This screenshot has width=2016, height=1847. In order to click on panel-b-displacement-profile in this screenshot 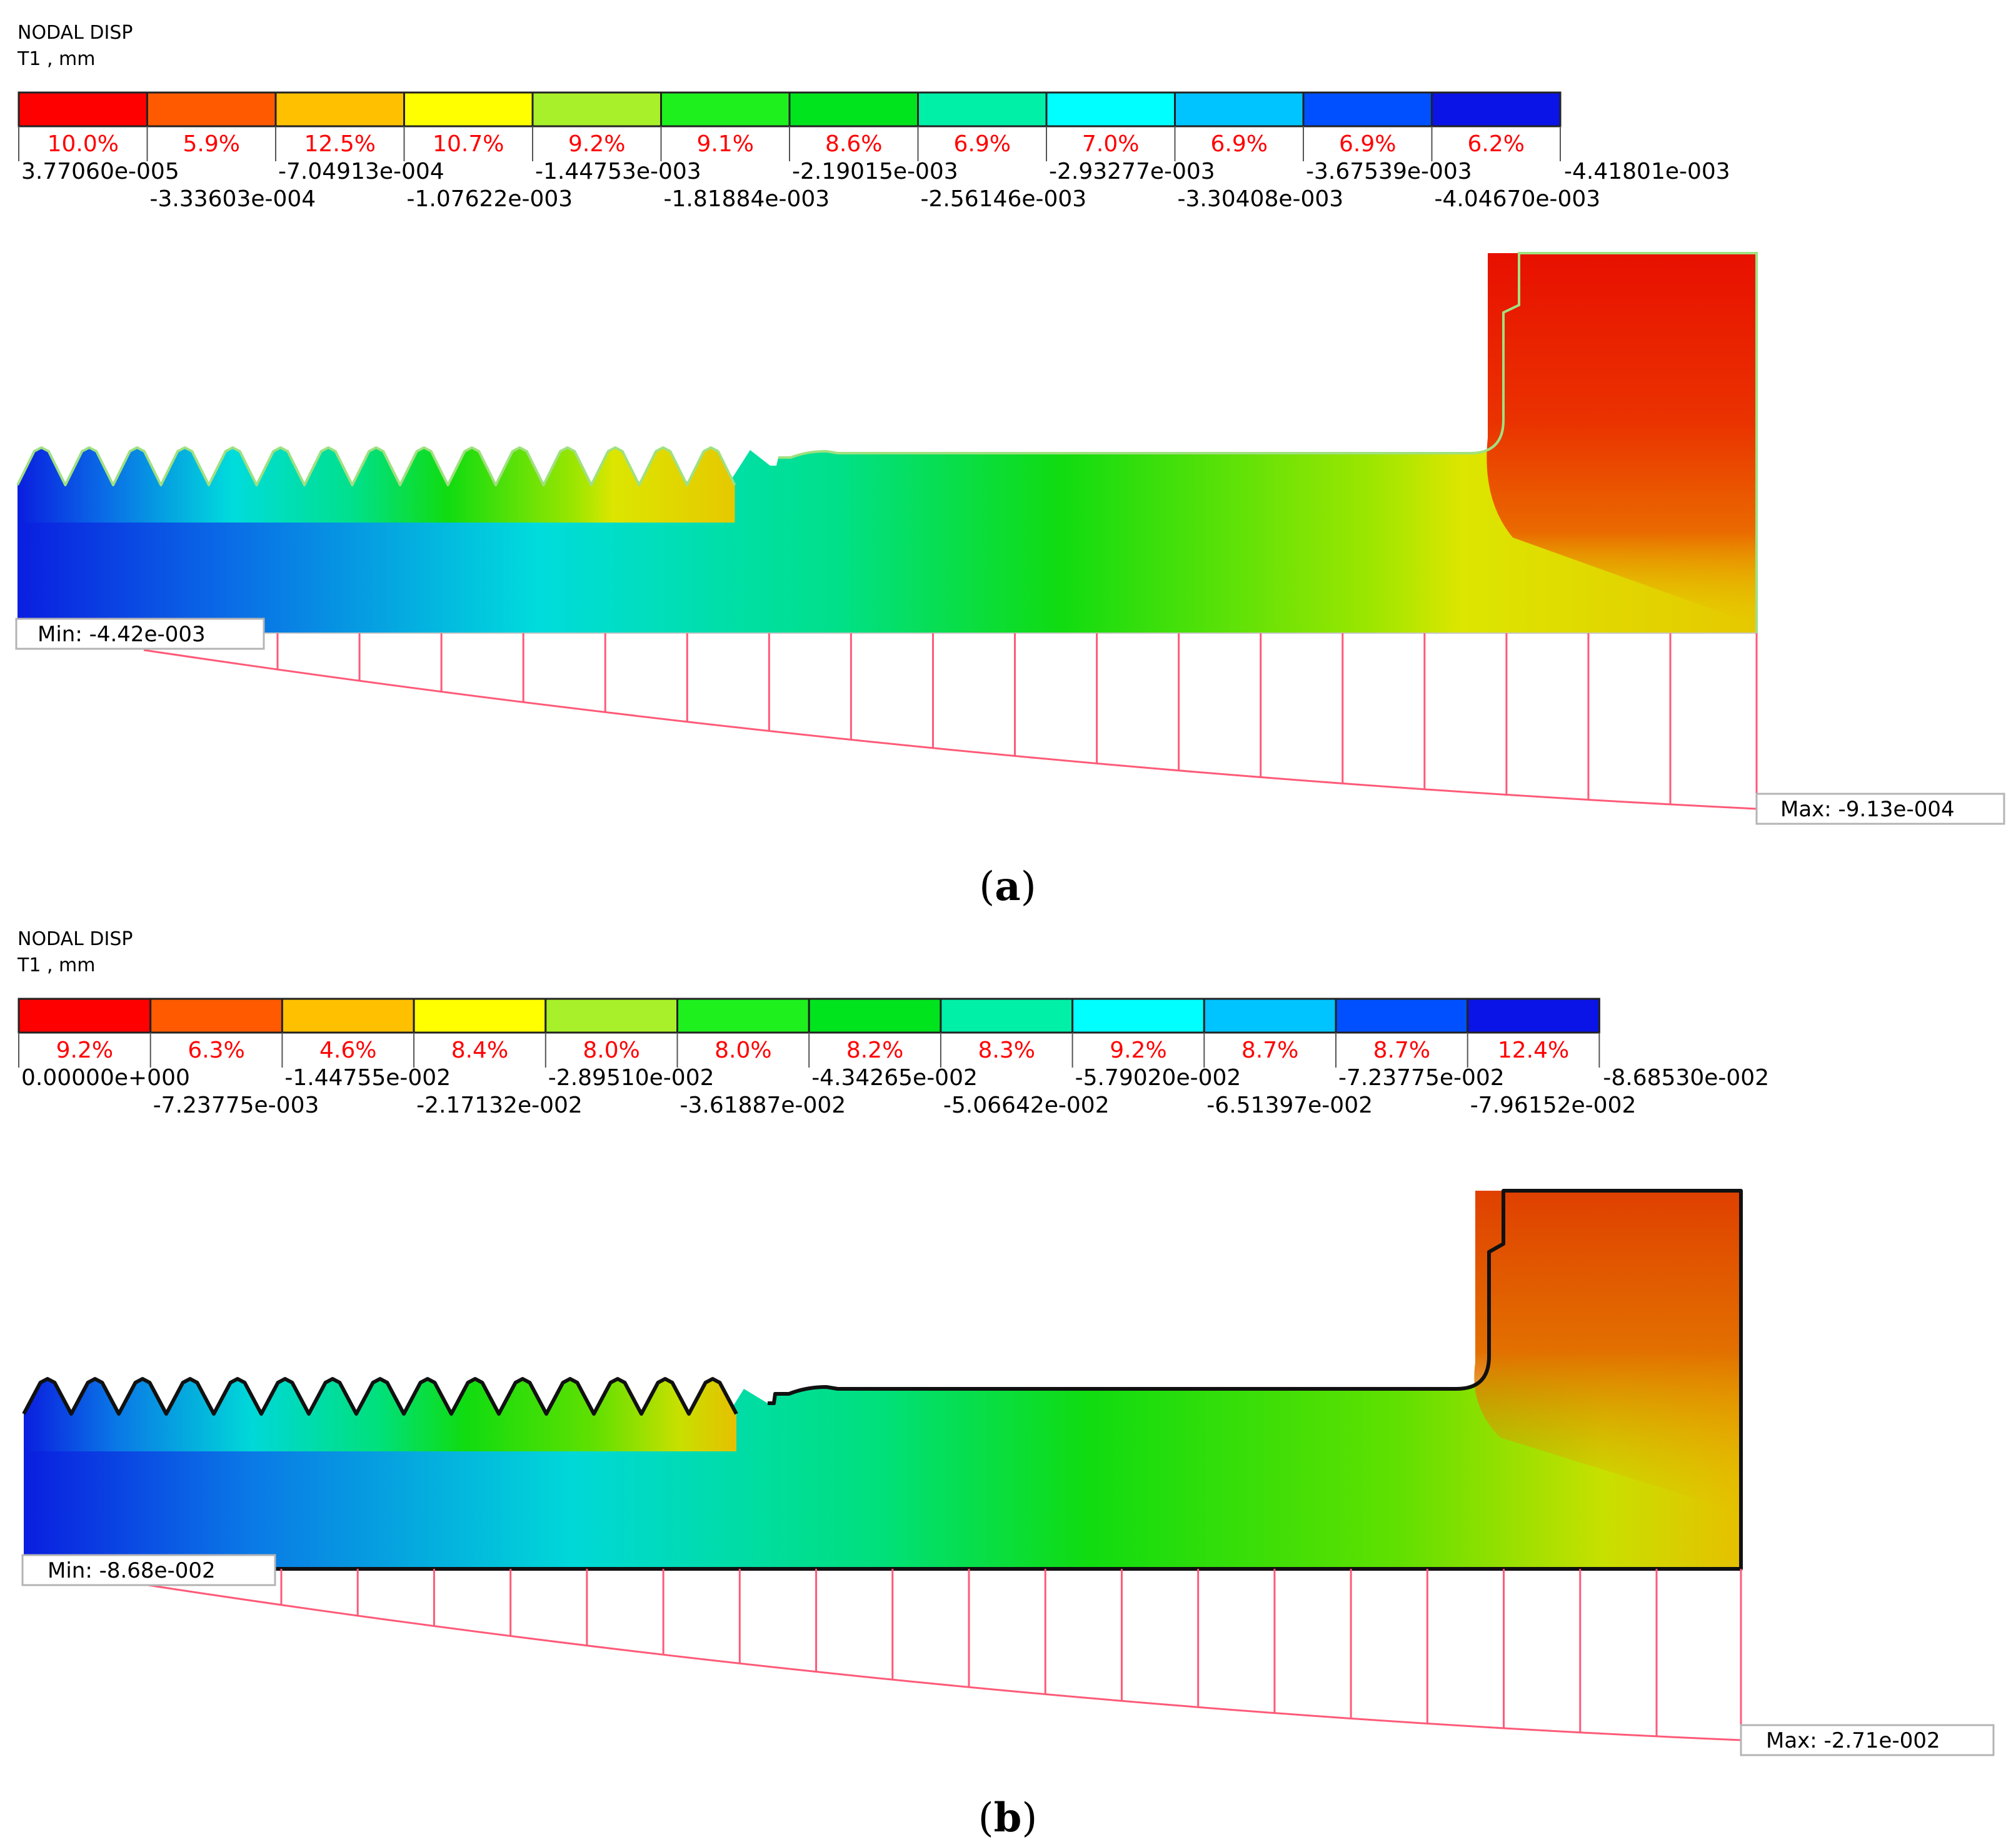, I will do `click(942, 1655)`.